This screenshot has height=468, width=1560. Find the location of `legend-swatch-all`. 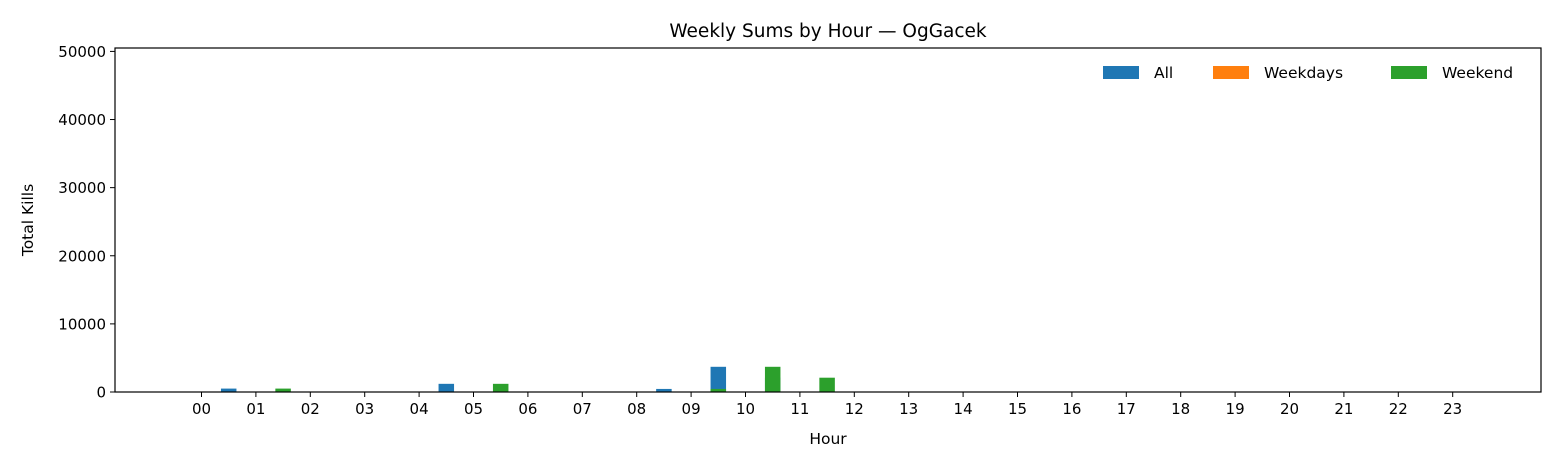

legend-swatch-all is located at coordinates (1121, 72).